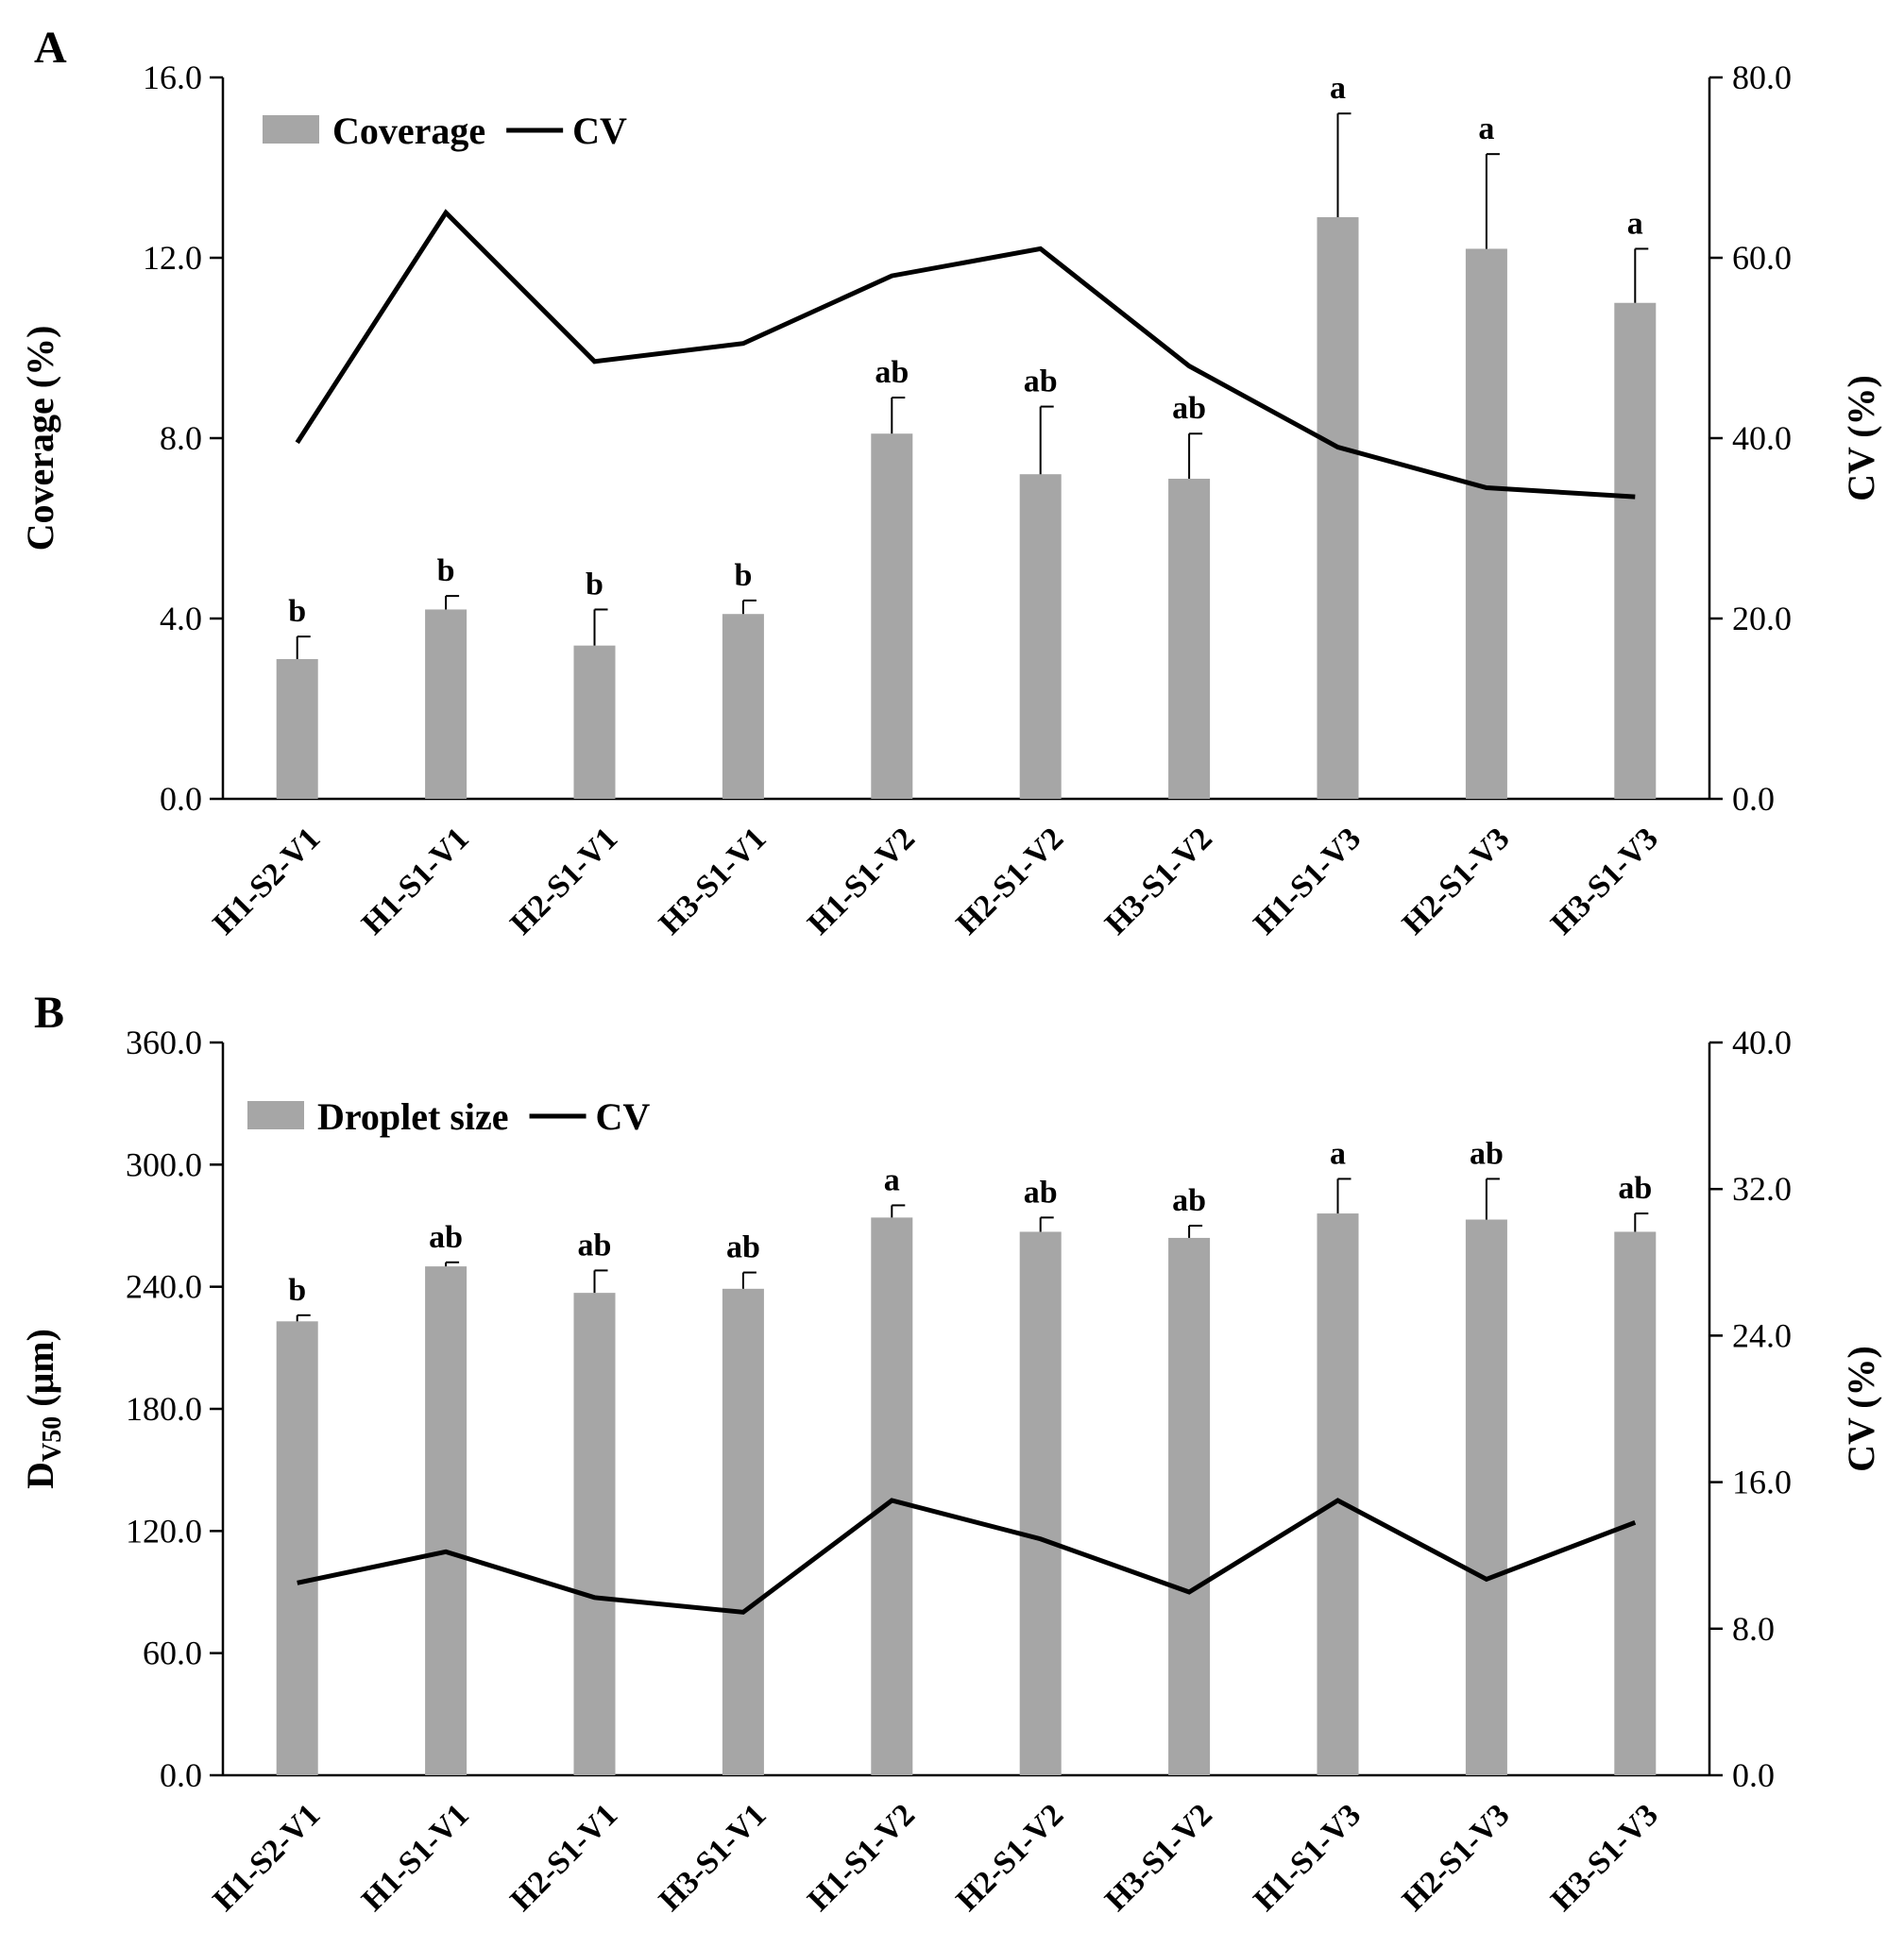  Describe the element at coordinates (40, 1475) in the screenshot. I see `y-axis-title-main: D` at that location.